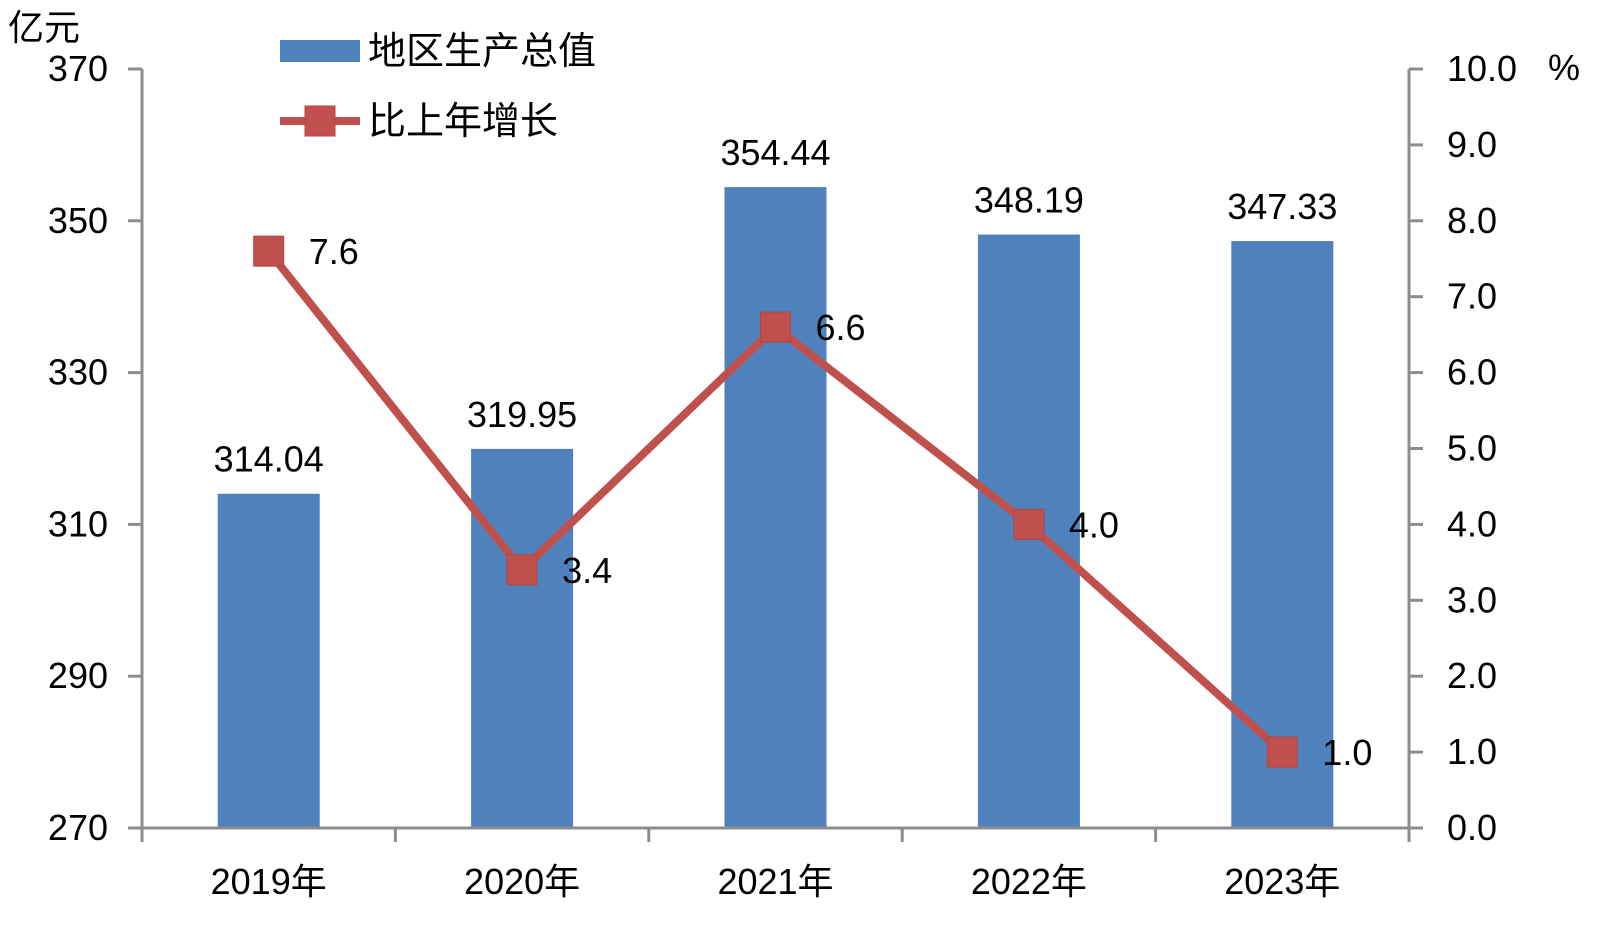  Describe the element at coordinates (587, 570) in the screenshot. I see `growth-value-label-1: 3.4` at that location.